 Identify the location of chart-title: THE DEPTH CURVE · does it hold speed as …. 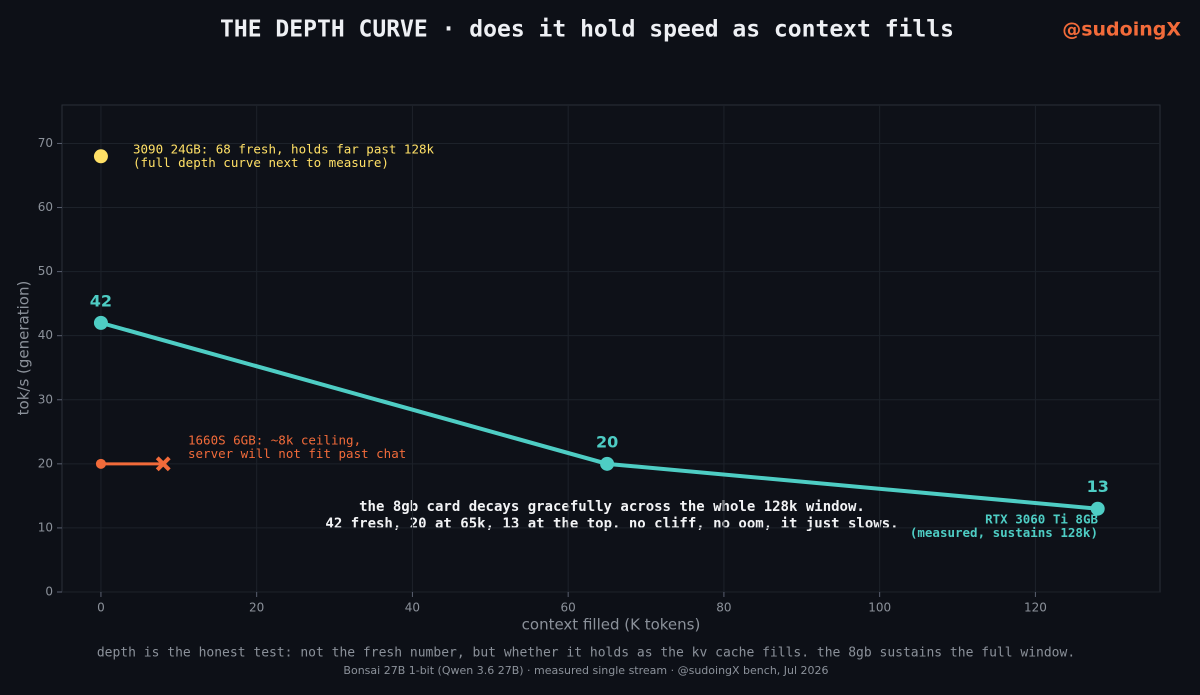
(587, 30).